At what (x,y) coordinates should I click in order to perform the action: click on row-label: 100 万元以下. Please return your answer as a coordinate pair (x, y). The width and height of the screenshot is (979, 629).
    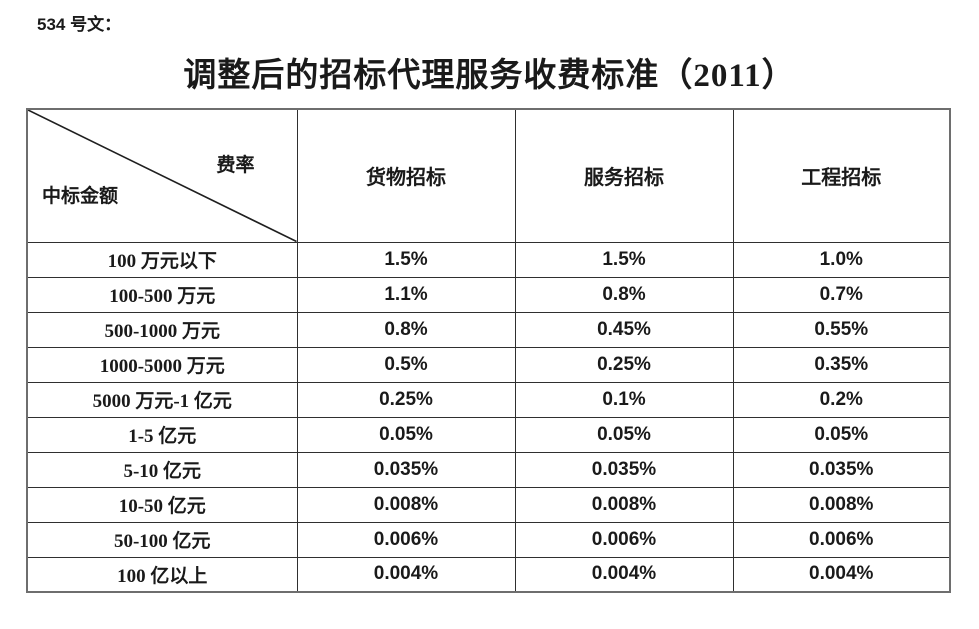
    Looking at the image, I should click on (162, 259).